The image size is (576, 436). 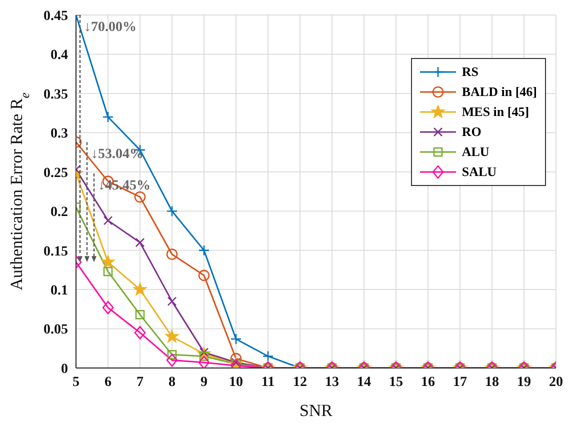 What do you see at coordinates (59, 134) in the screenshot?
I see `y-tick-label: 0.3` at bounding box center [59, 134].